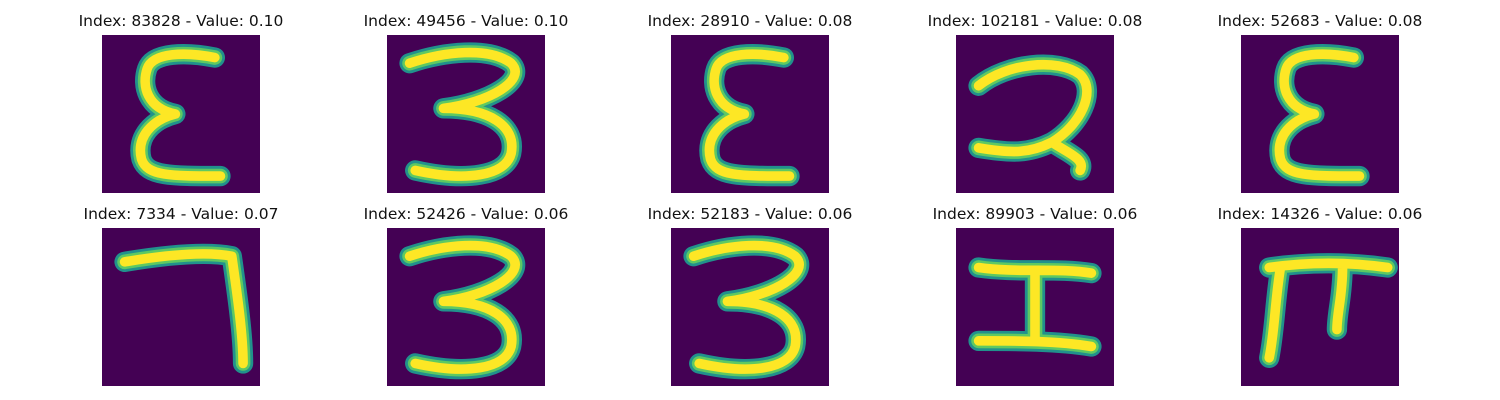 Image resolution: width=1500 pixels, height=400 pixels. I want to click on glyph-two-image, so click(1035, 114).